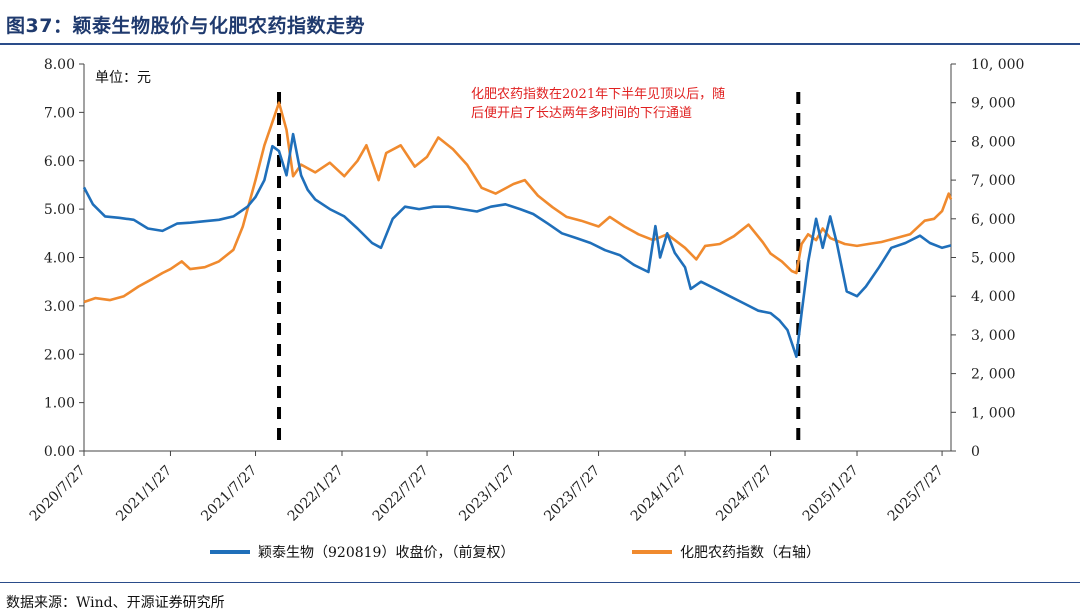  I want to click on y-left-tick-label: 5.00, so click(59, 210).